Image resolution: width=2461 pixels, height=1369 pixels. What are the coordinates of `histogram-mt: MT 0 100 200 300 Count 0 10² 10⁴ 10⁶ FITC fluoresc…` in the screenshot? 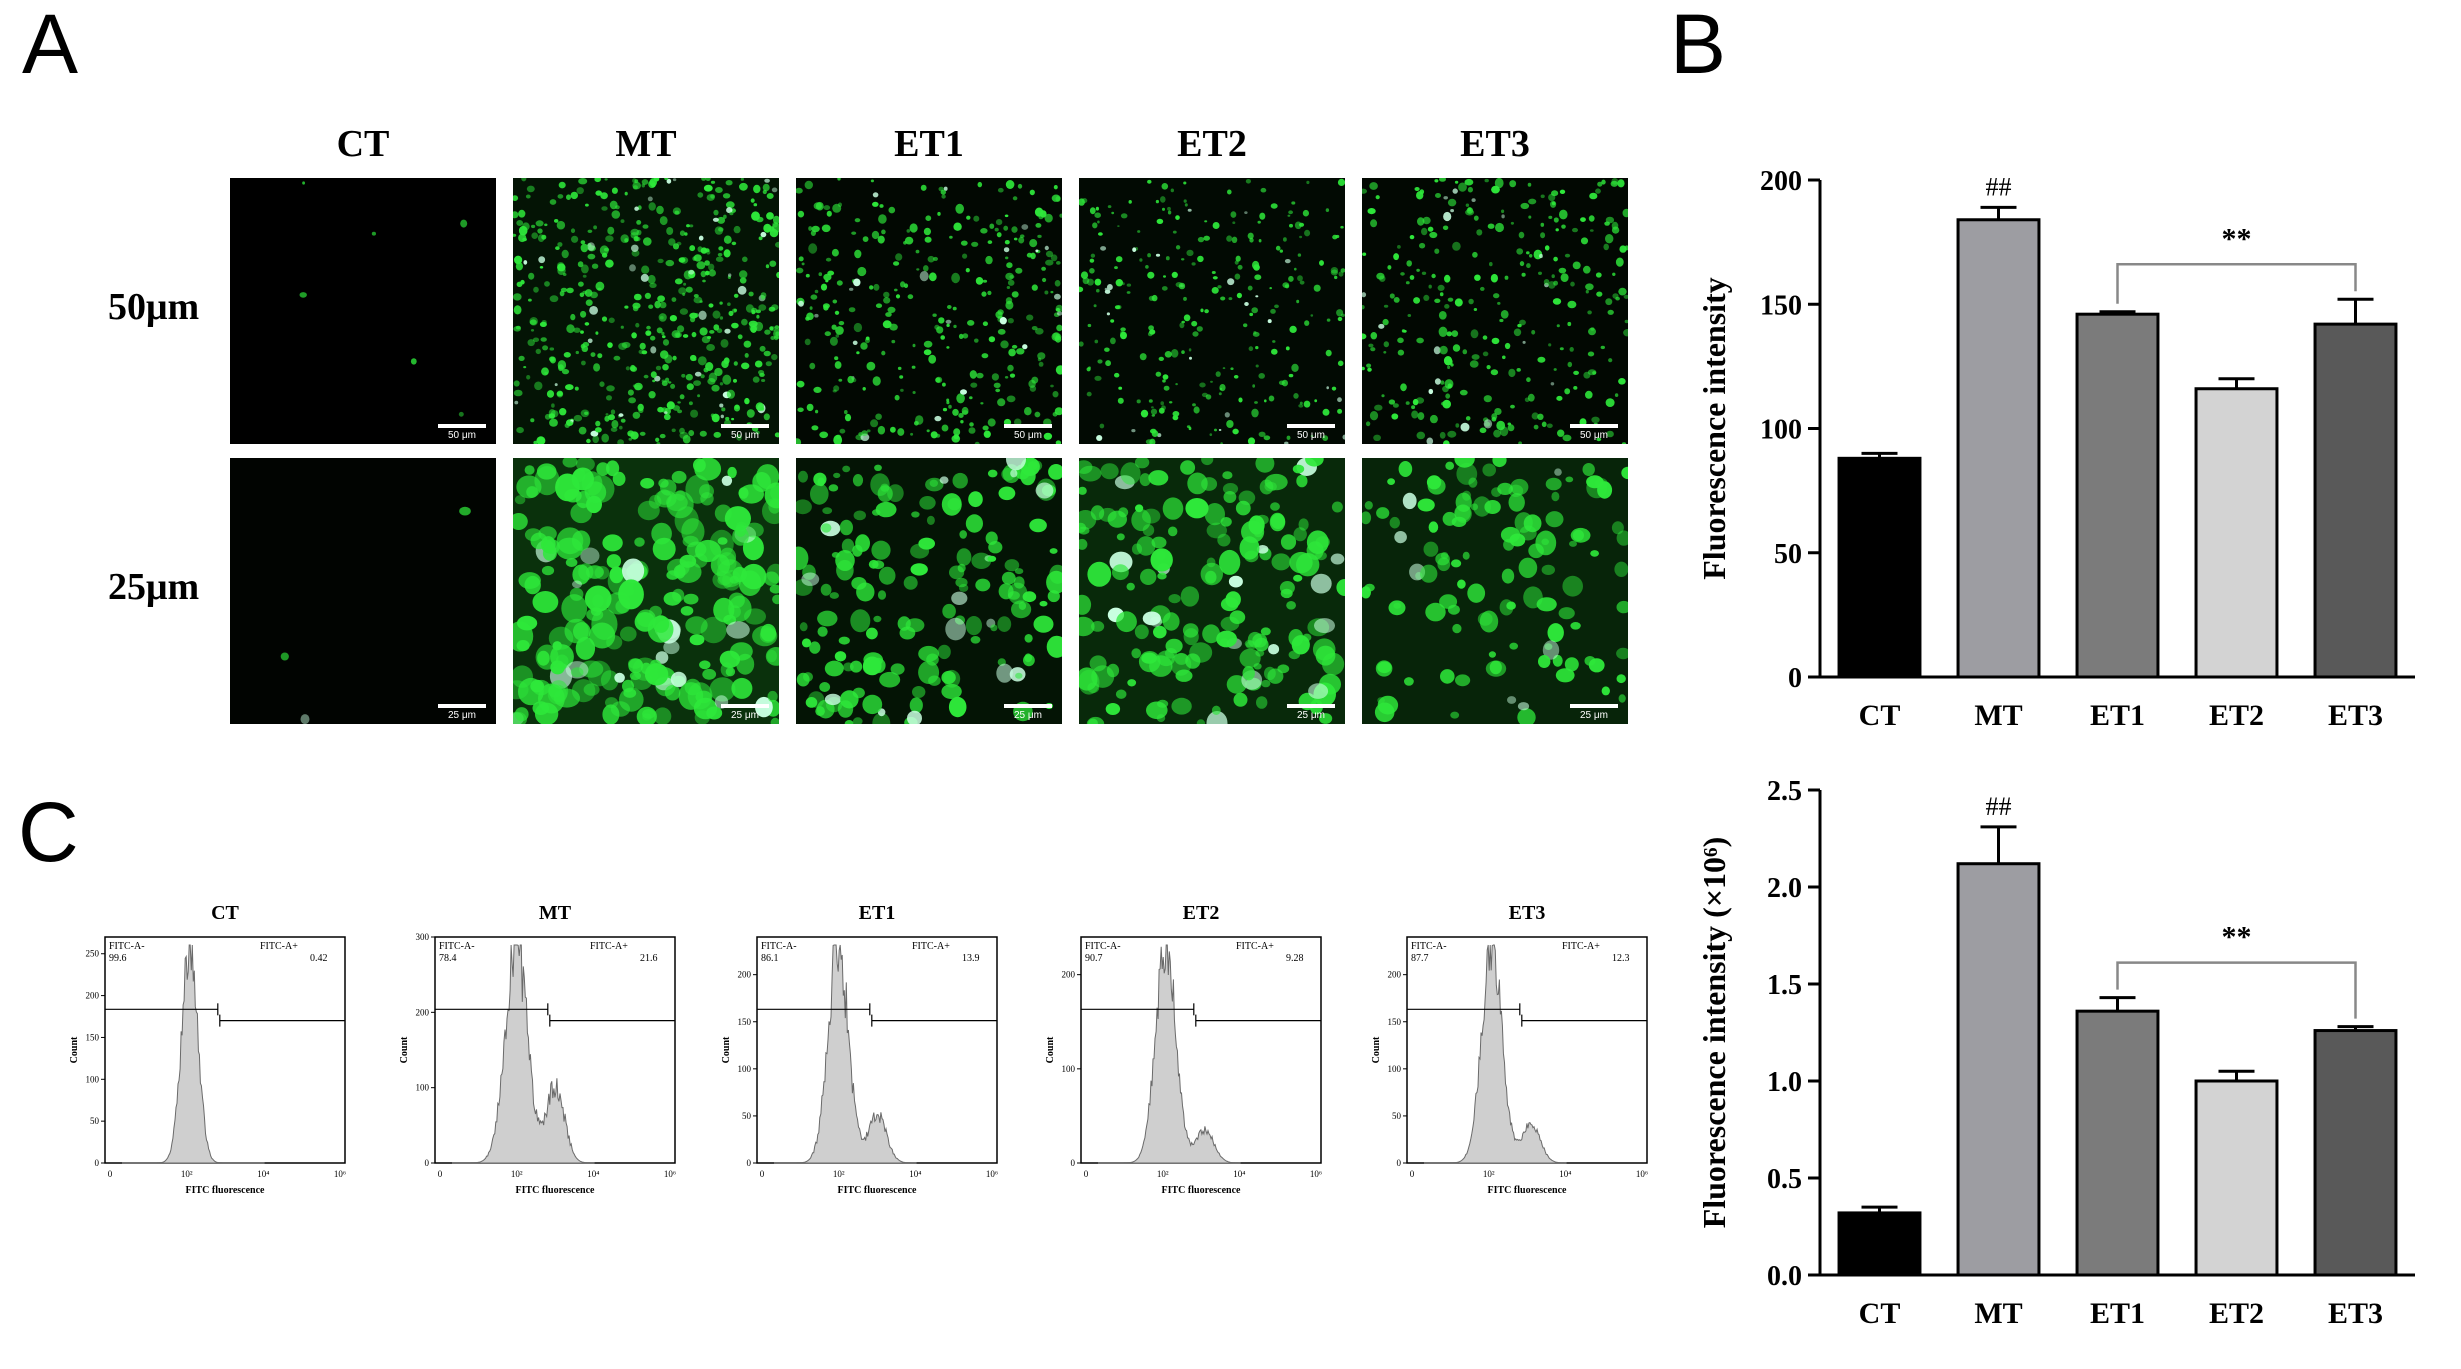 It's located at (537, 1048).